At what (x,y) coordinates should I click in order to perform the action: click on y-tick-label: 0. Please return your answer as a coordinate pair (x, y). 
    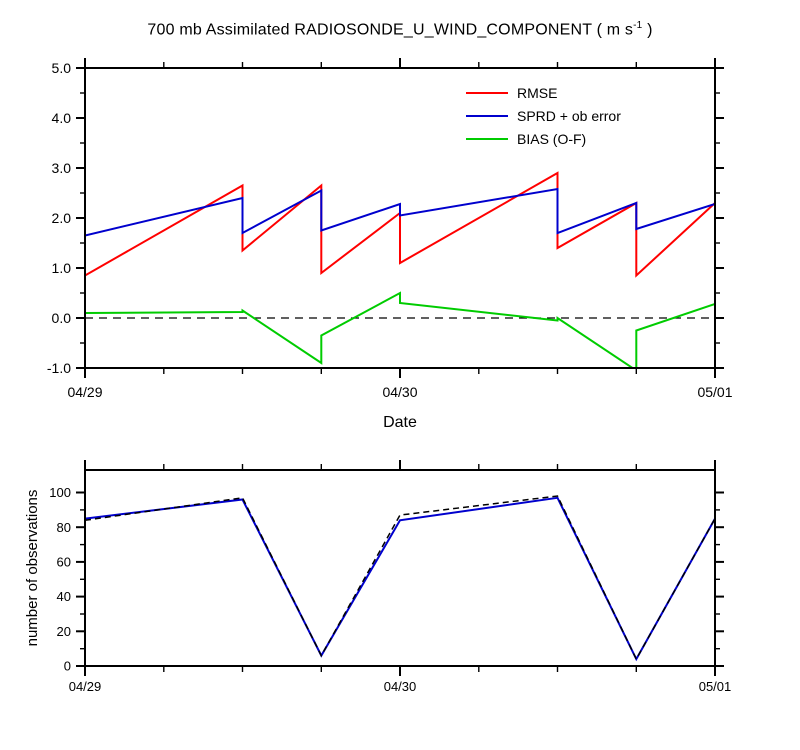
    Looking at the image, I should click on (67, 666).